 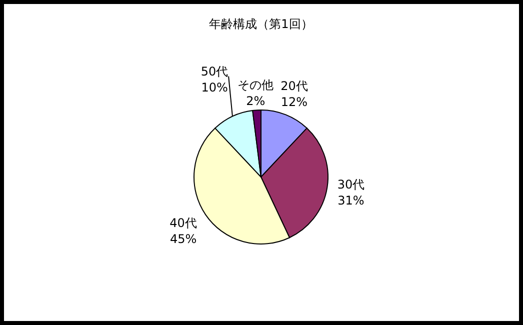 I want to click on data-label: 31%, so click(x=351, y=200).